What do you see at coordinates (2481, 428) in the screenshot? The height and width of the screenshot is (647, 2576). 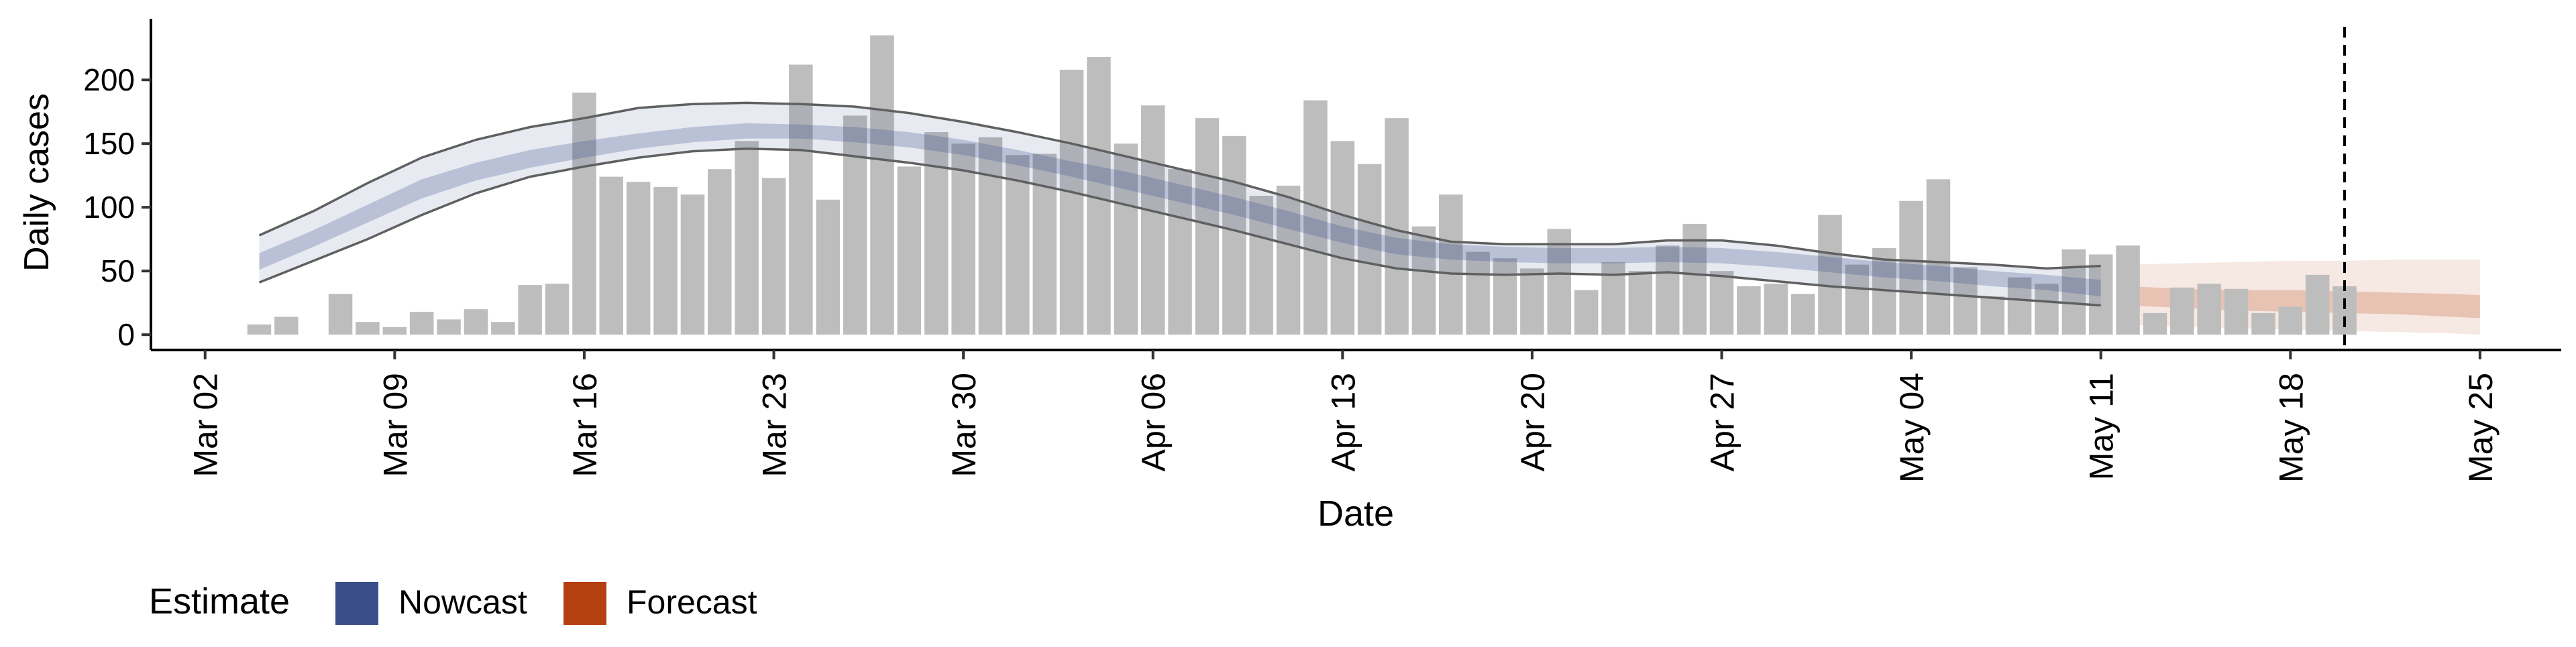 I see `x-tick-label: May 25` at bounding box center [2481, 428].